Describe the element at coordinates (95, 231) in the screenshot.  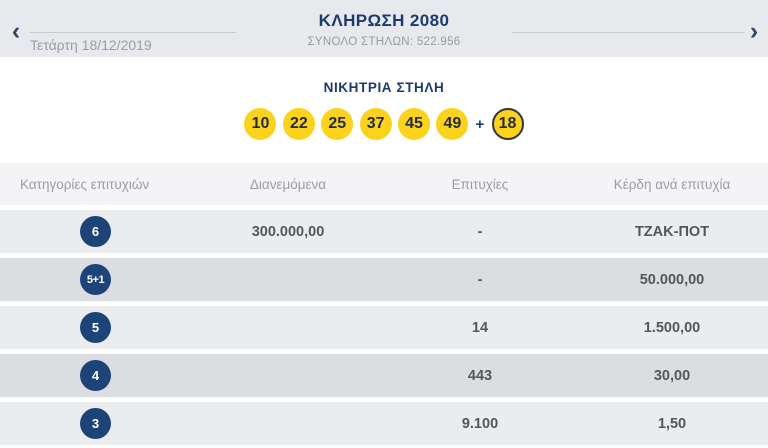
I see `category-badge: 6` at that location.